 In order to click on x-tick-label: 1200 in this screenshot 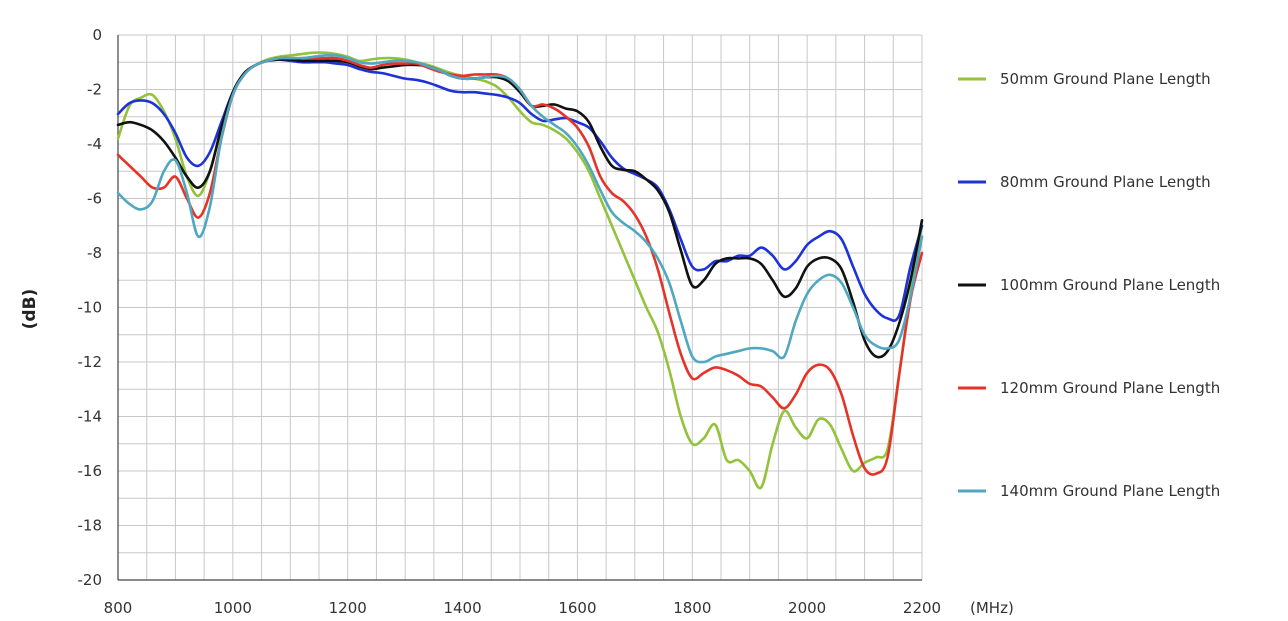, I will do `click(348, 608)`.